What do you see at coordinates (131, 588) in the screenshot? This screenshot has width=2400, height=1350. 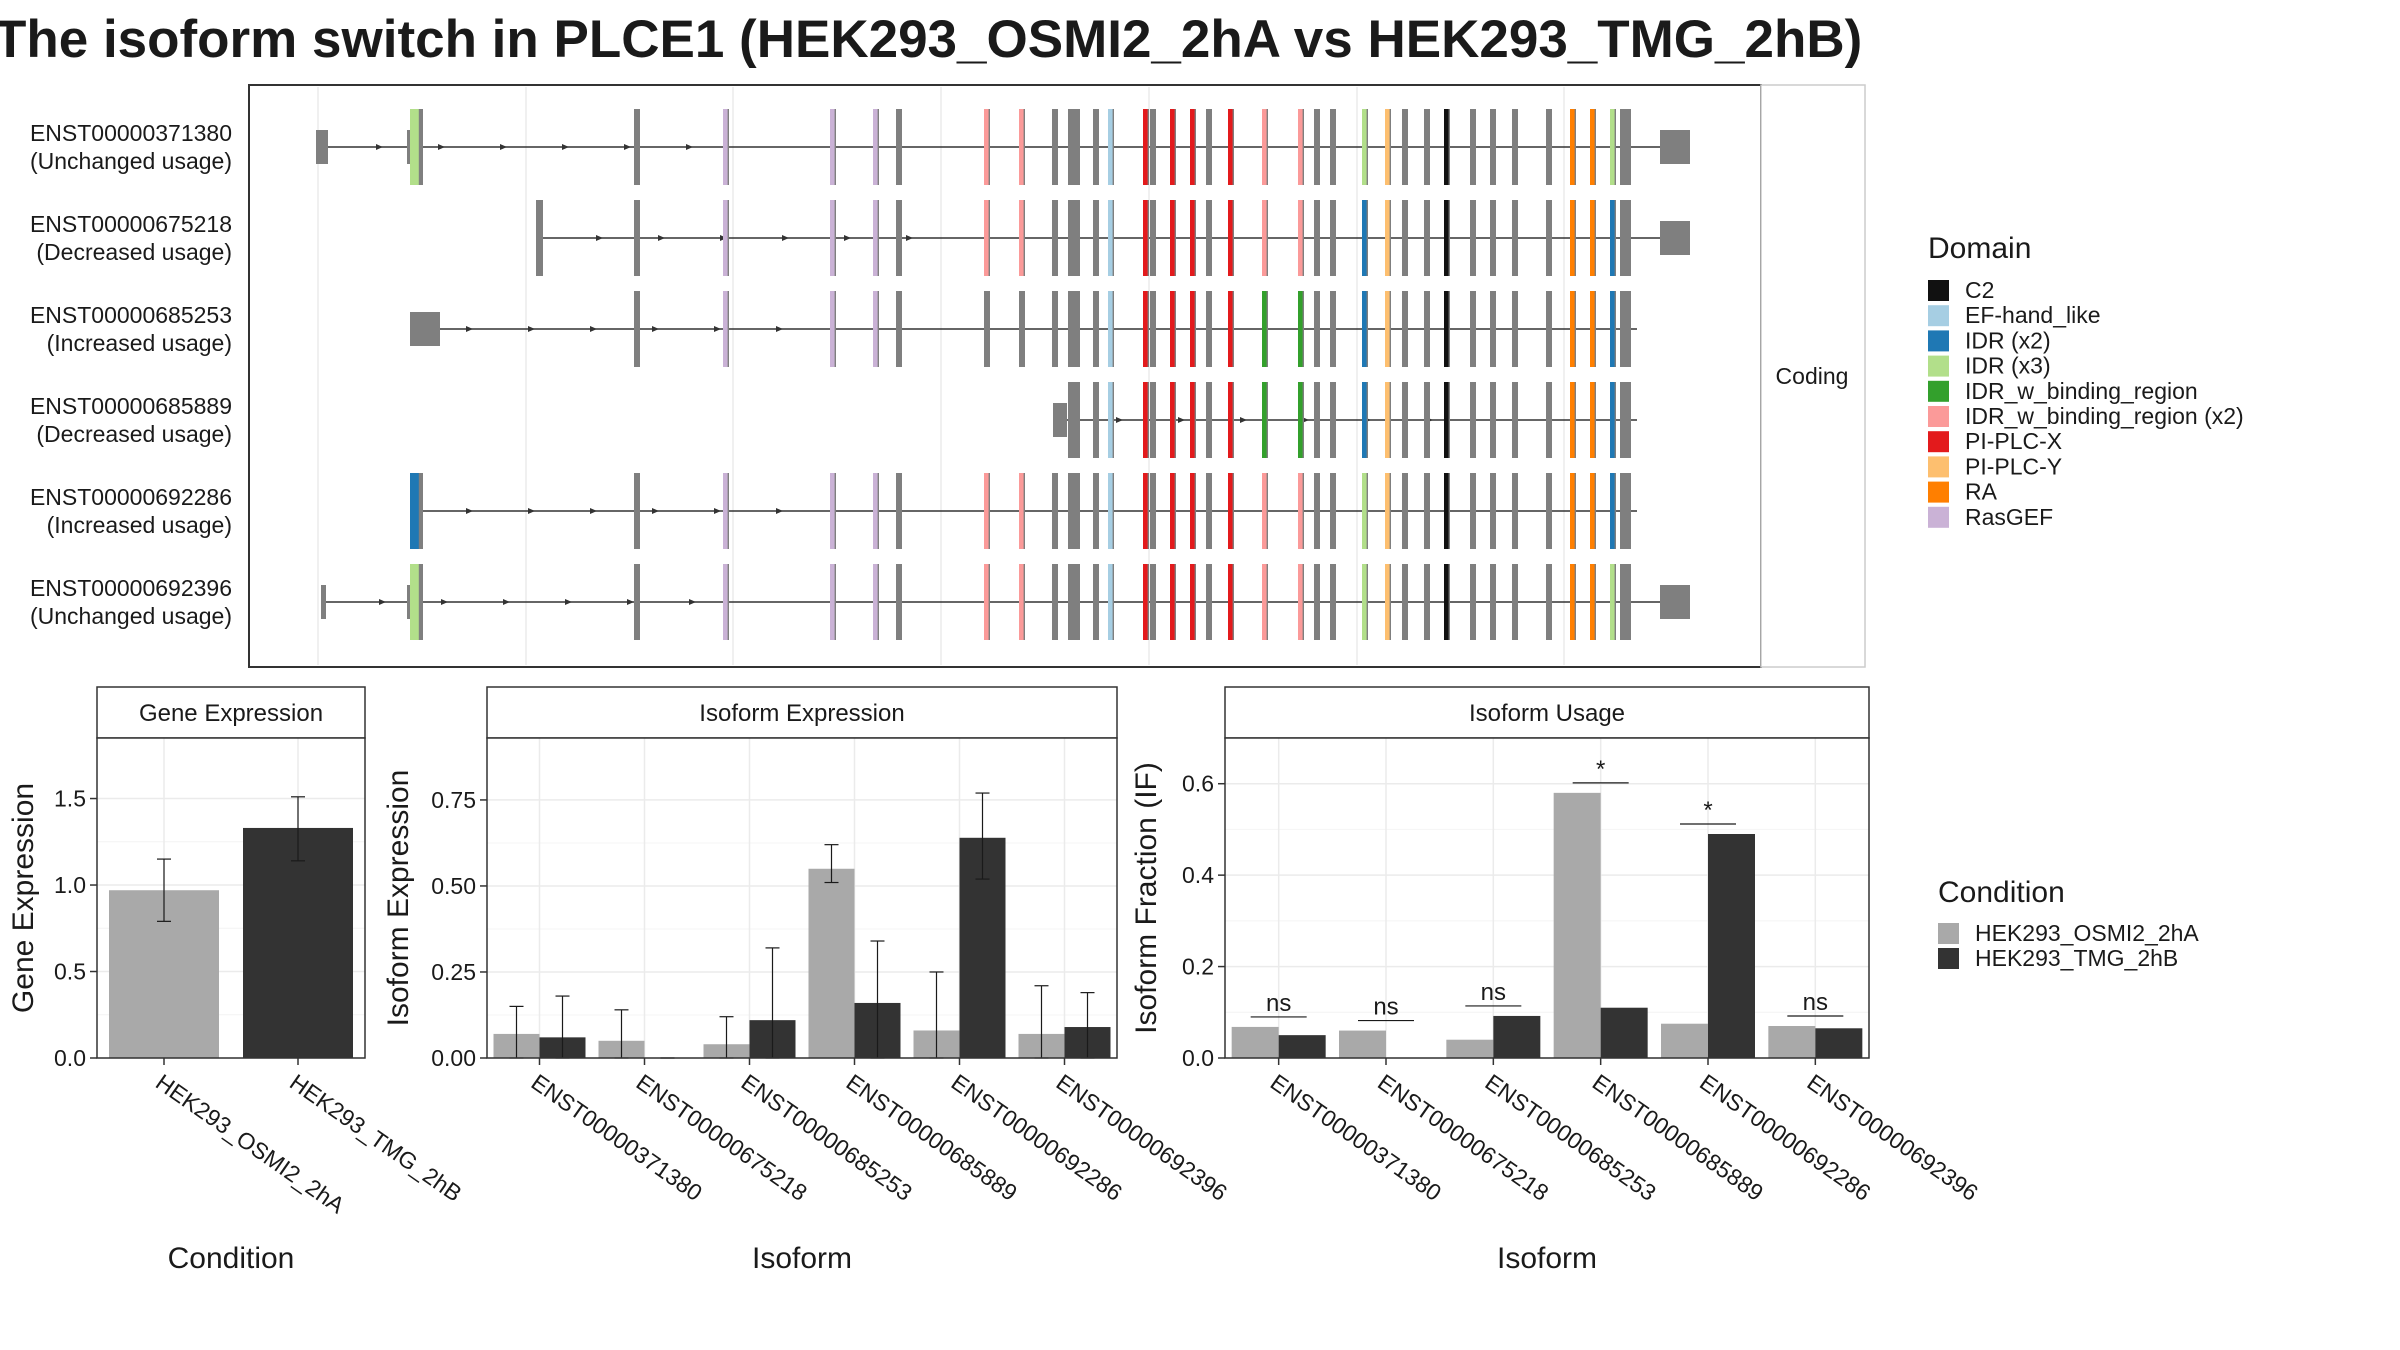 I see `transcript-id-label: ENST00000692396` at bounding box center [131, 588].